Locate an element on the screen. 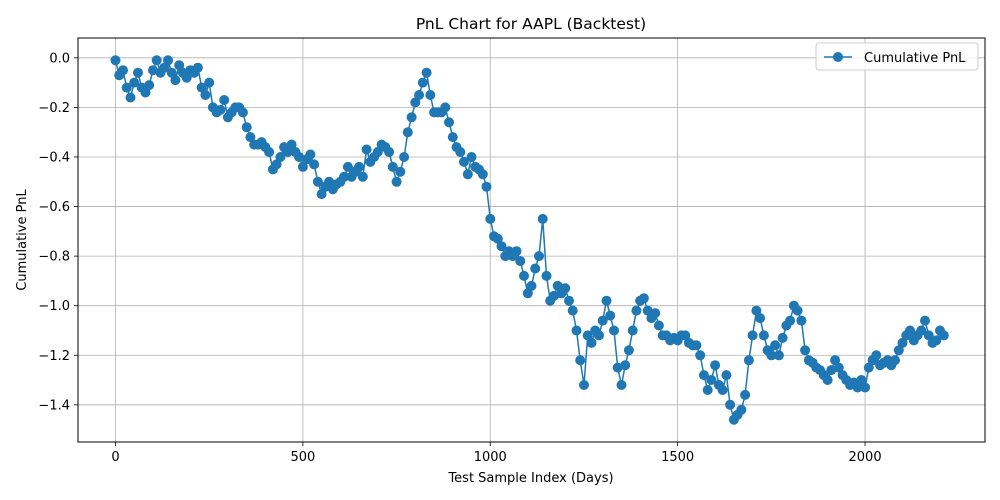 The image size is (1000, 500). y-tick-label: −0.8 is located at coordinates (54, 257).